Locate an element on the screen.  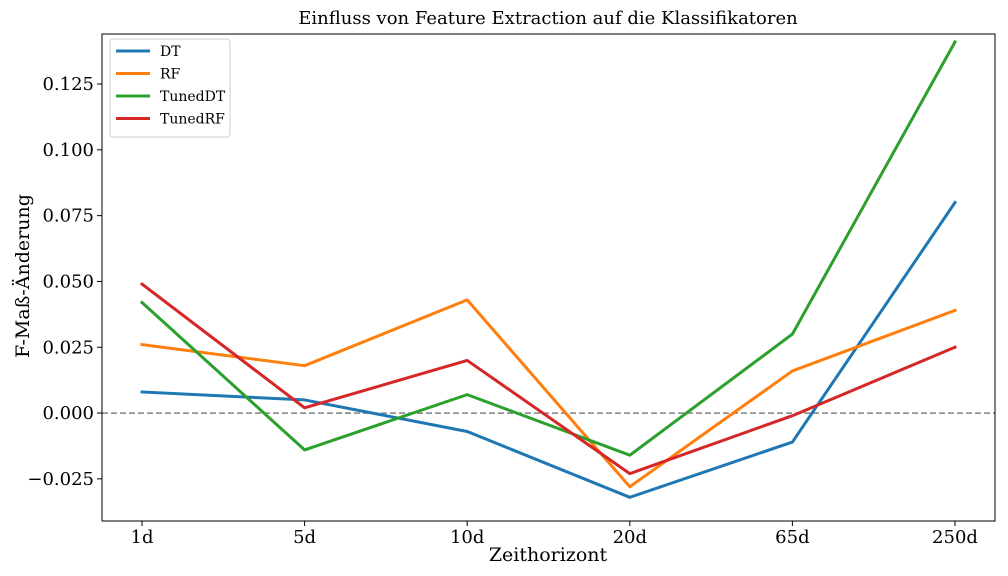
legend-box is located at coordinates (170, 88).